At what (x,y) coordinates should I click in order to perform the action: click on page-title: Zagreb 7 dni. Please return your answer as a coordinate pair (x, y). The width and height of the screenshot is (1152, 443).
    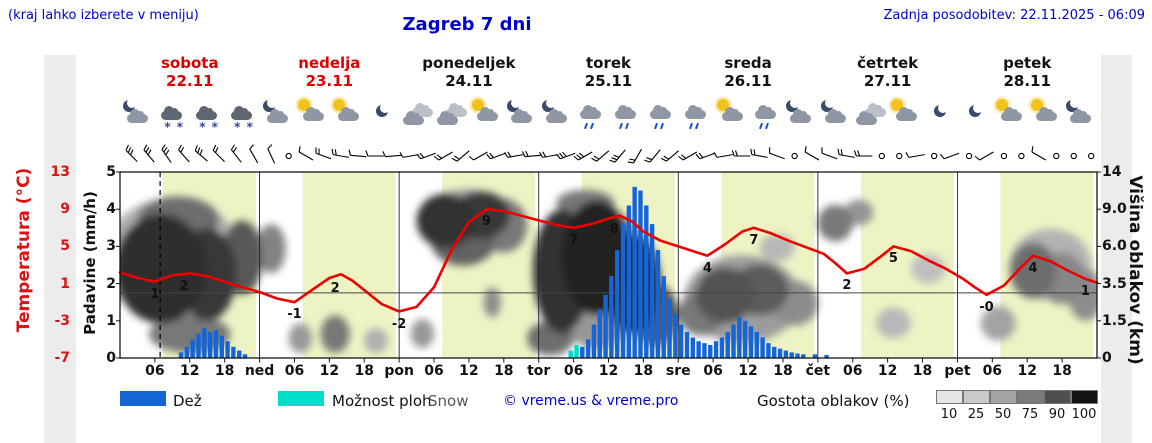
    Looking at the image, I should click on (467, 24).